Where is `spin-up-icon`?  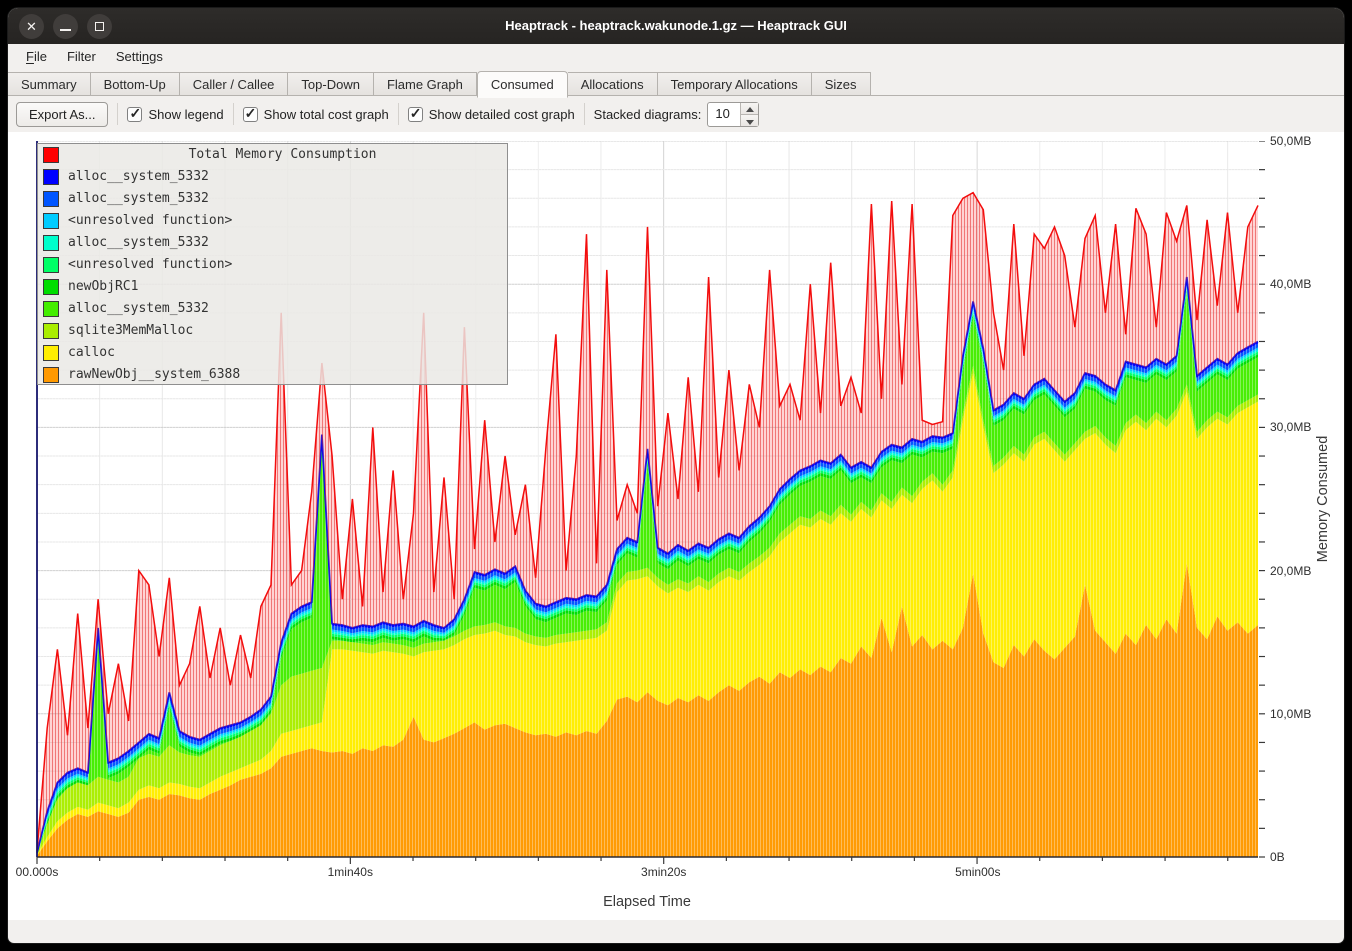
spin-up-icon is located at coordinates (750, 108).